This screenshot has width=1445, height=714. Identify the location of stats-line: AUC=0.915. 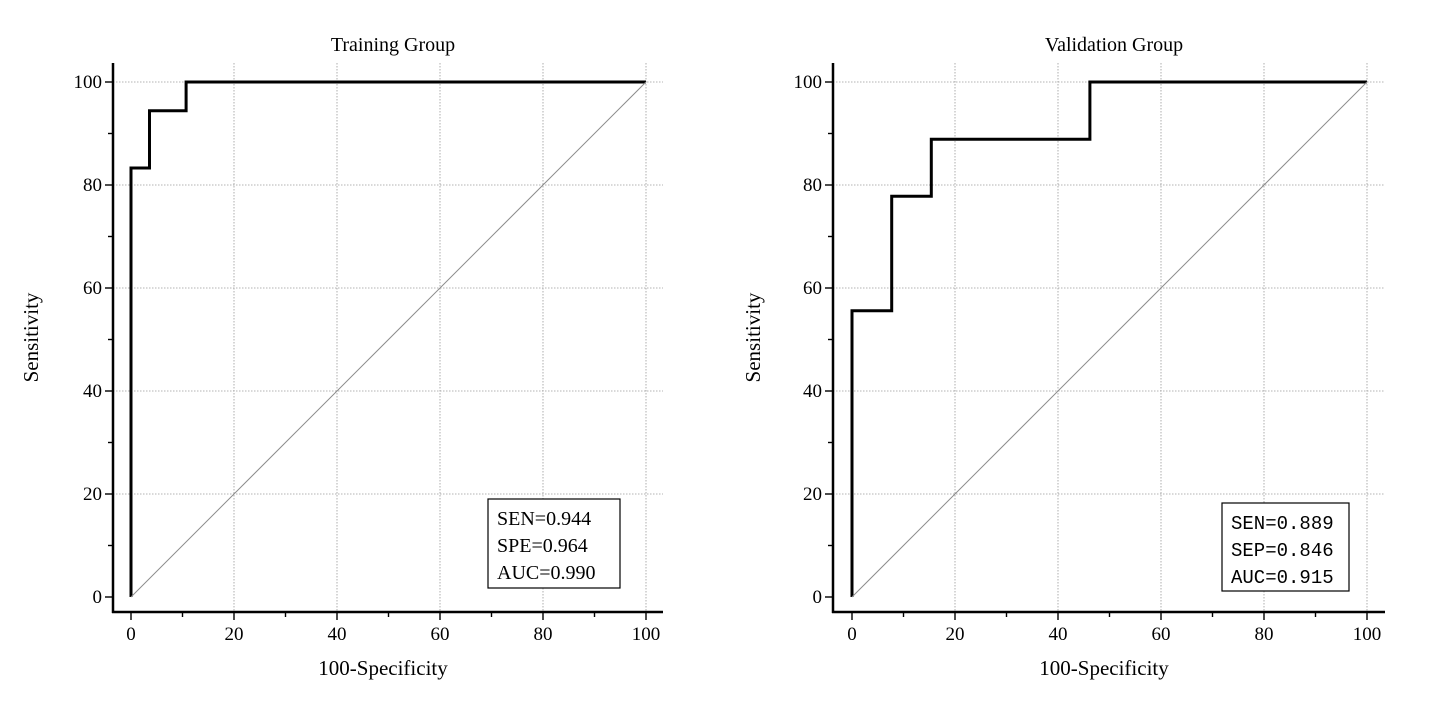
(1282, 578).